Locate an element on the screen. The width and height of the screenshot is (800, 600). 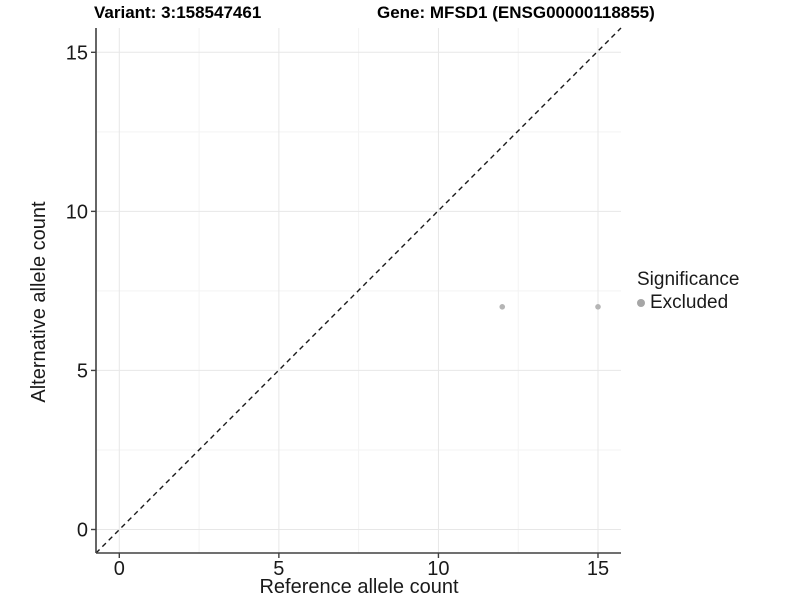
legend-item-excluded: Excluded is located at coordinates (688, 303).